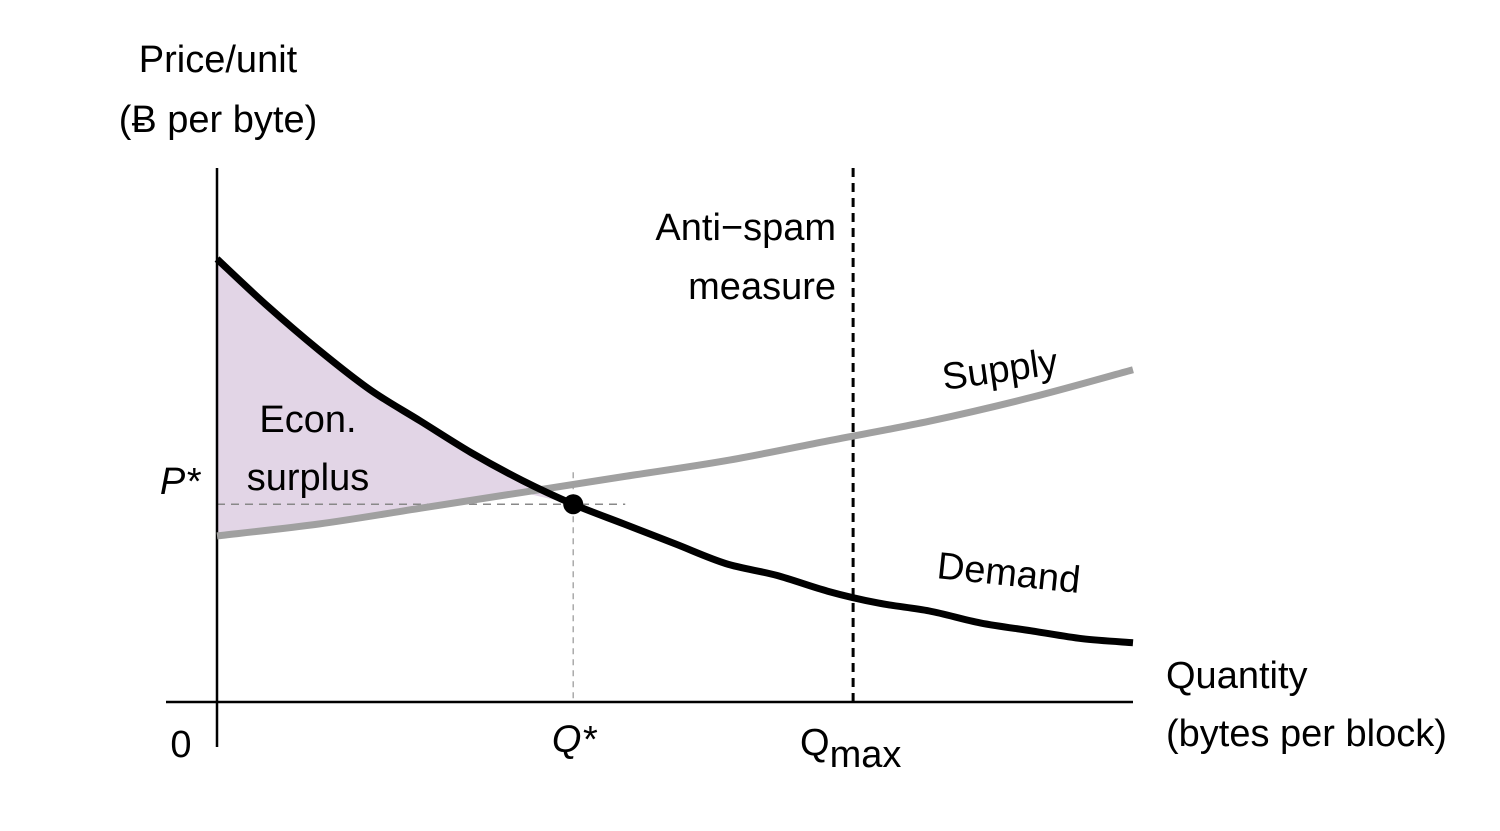  Describe the element at coordinates (180, 482) in the screenshot. I see `p-star-label: P*` at that location.